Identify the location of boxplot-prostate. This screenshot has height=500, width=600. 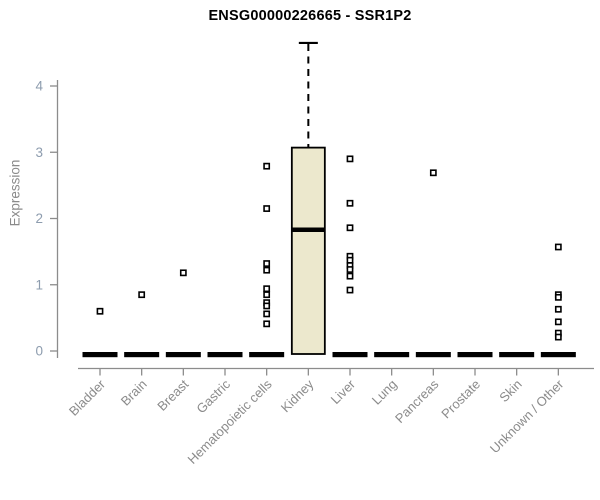
(475, 355).